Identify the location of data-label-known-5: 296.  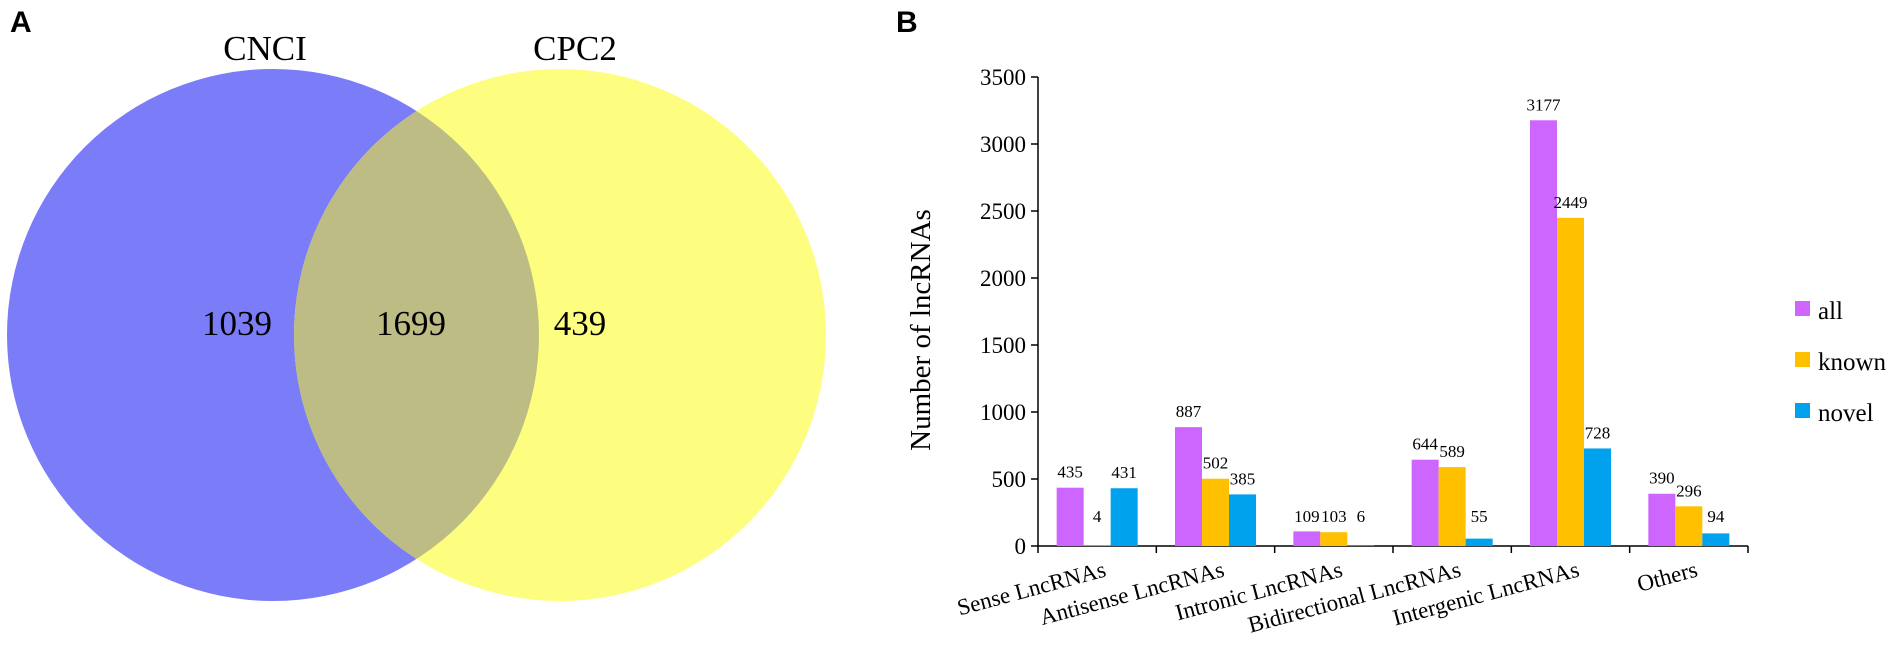
(1689, 490).